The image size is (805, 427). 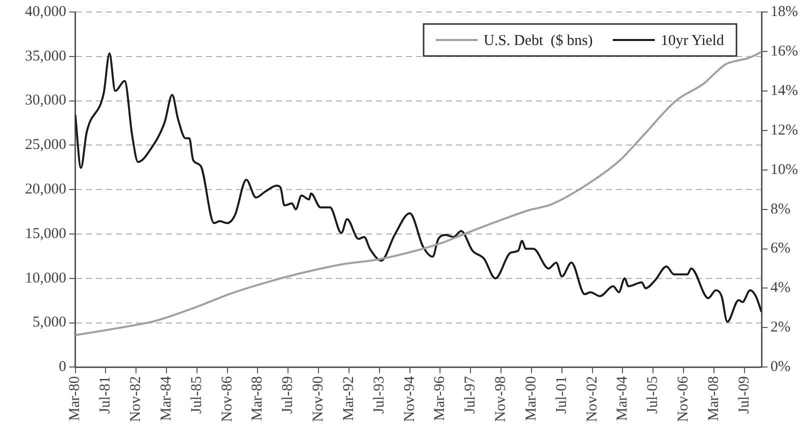 What do you see at coordinates (45, 12) in the screenshot?
I see `y-tick-label: 40,000` at bounding box center [45, 12].